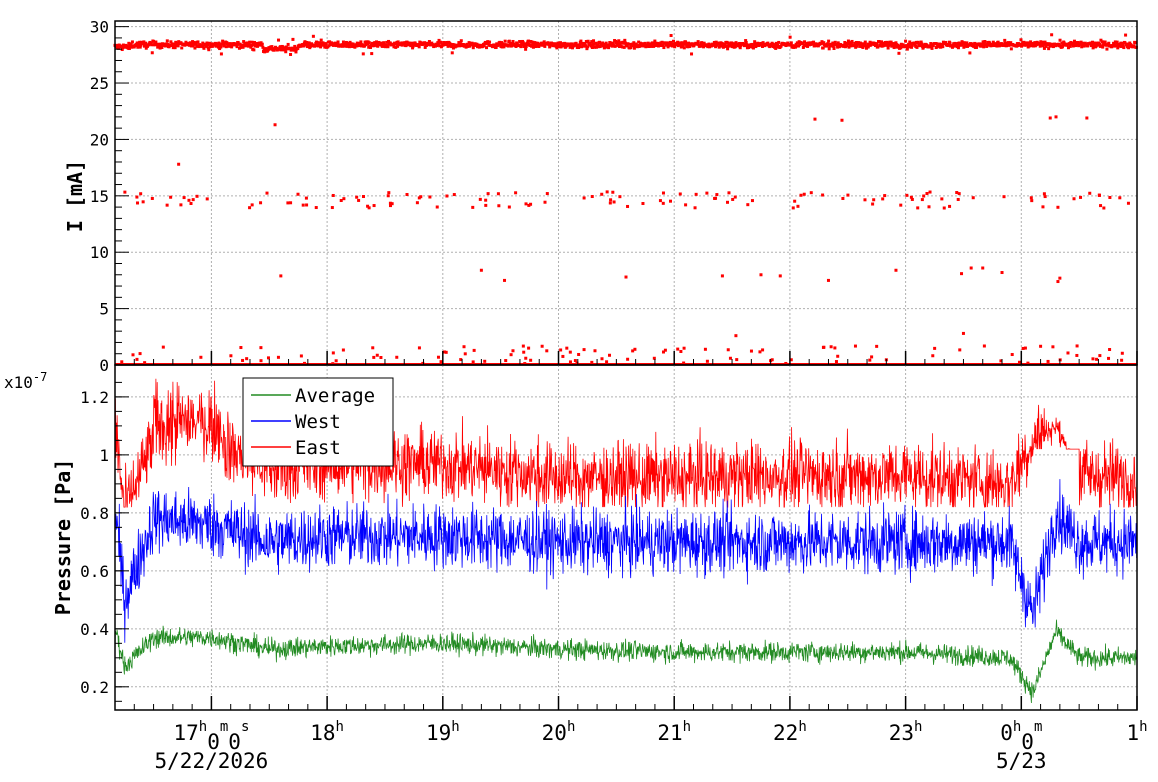  Describe the element at coordinates (1021, 761) in the screenshot. I see `time-tick-date: 5/23` at that location.